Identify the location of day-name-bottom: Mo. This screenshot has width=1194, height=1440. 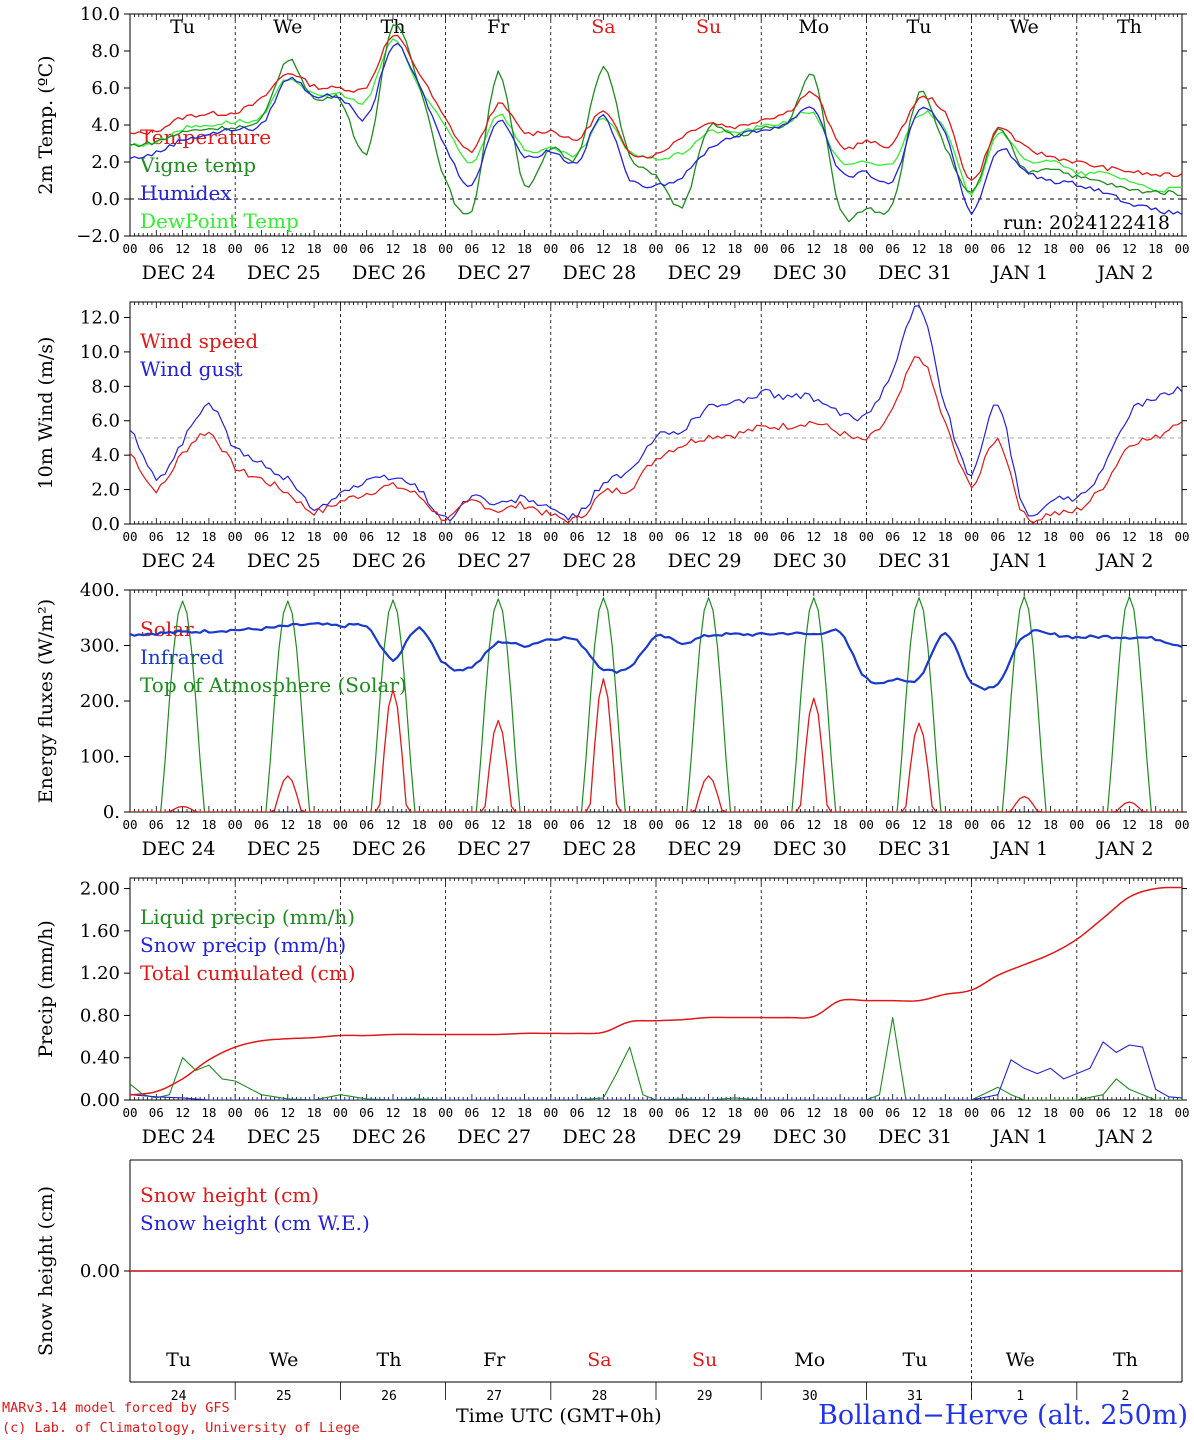
(809, 1360).